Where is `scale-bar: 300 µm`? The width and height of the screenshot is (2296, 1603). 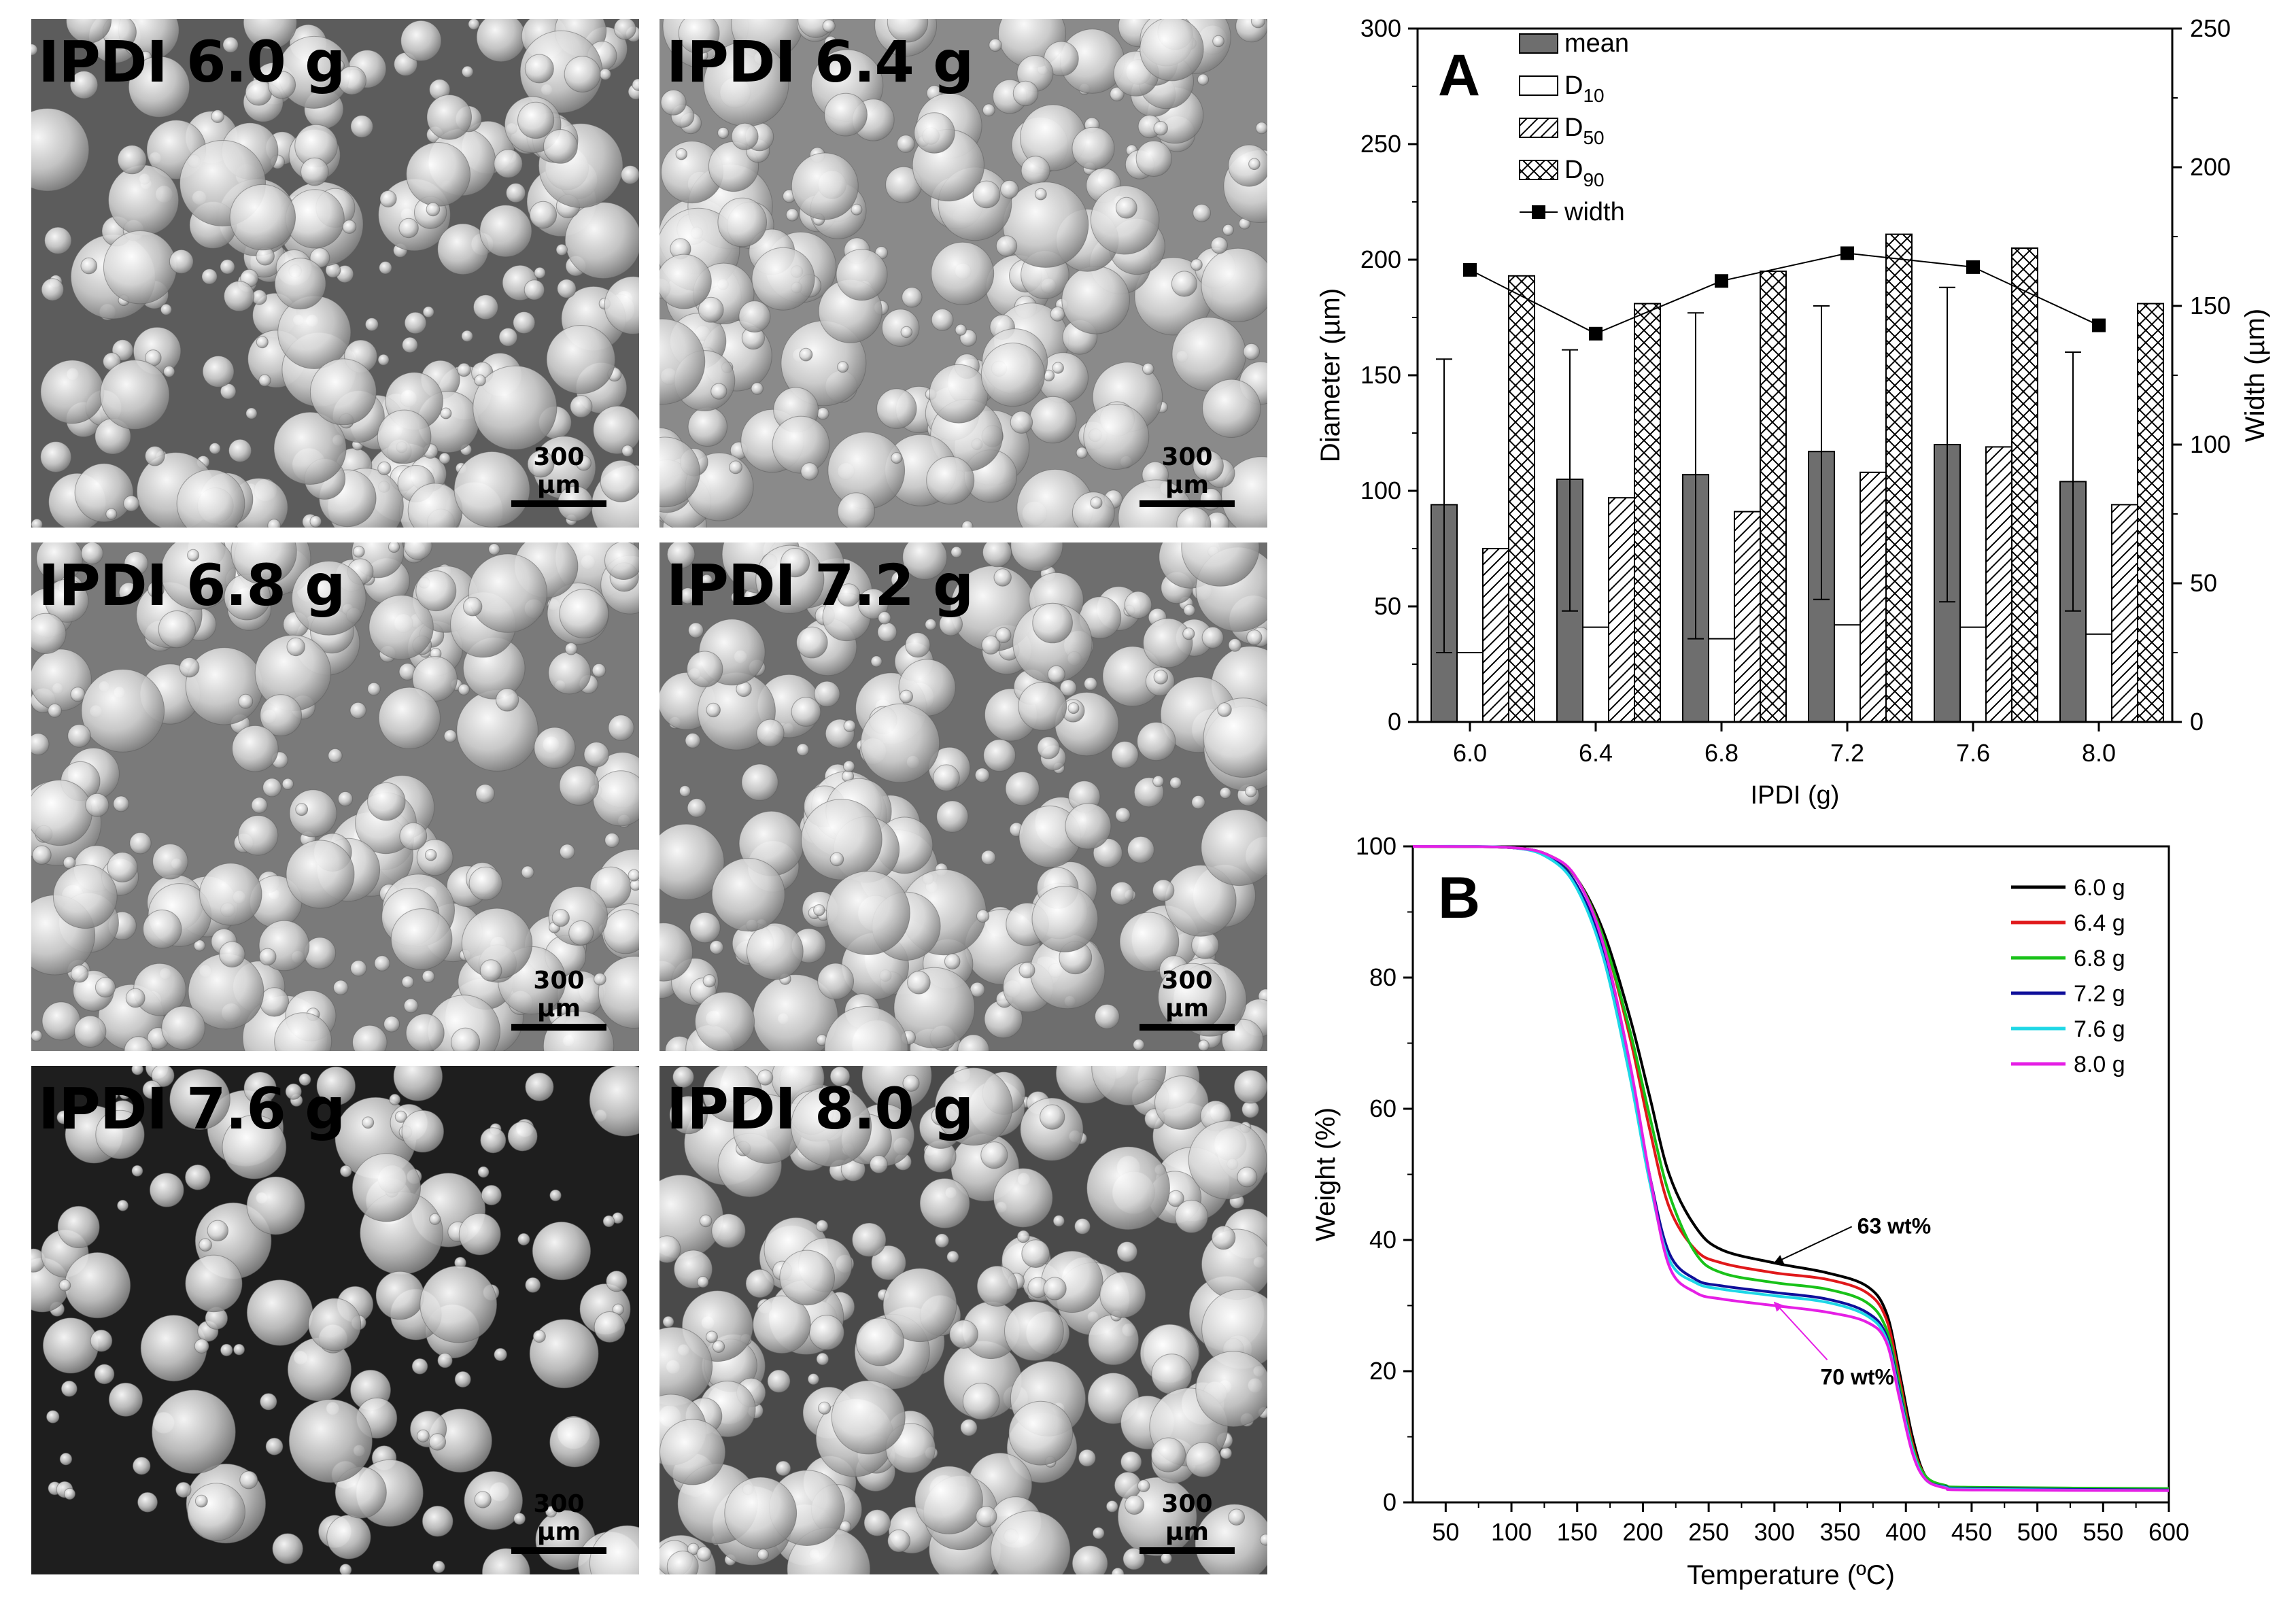
scale-bar: 300 µm is located at coordinates (1187, 475).